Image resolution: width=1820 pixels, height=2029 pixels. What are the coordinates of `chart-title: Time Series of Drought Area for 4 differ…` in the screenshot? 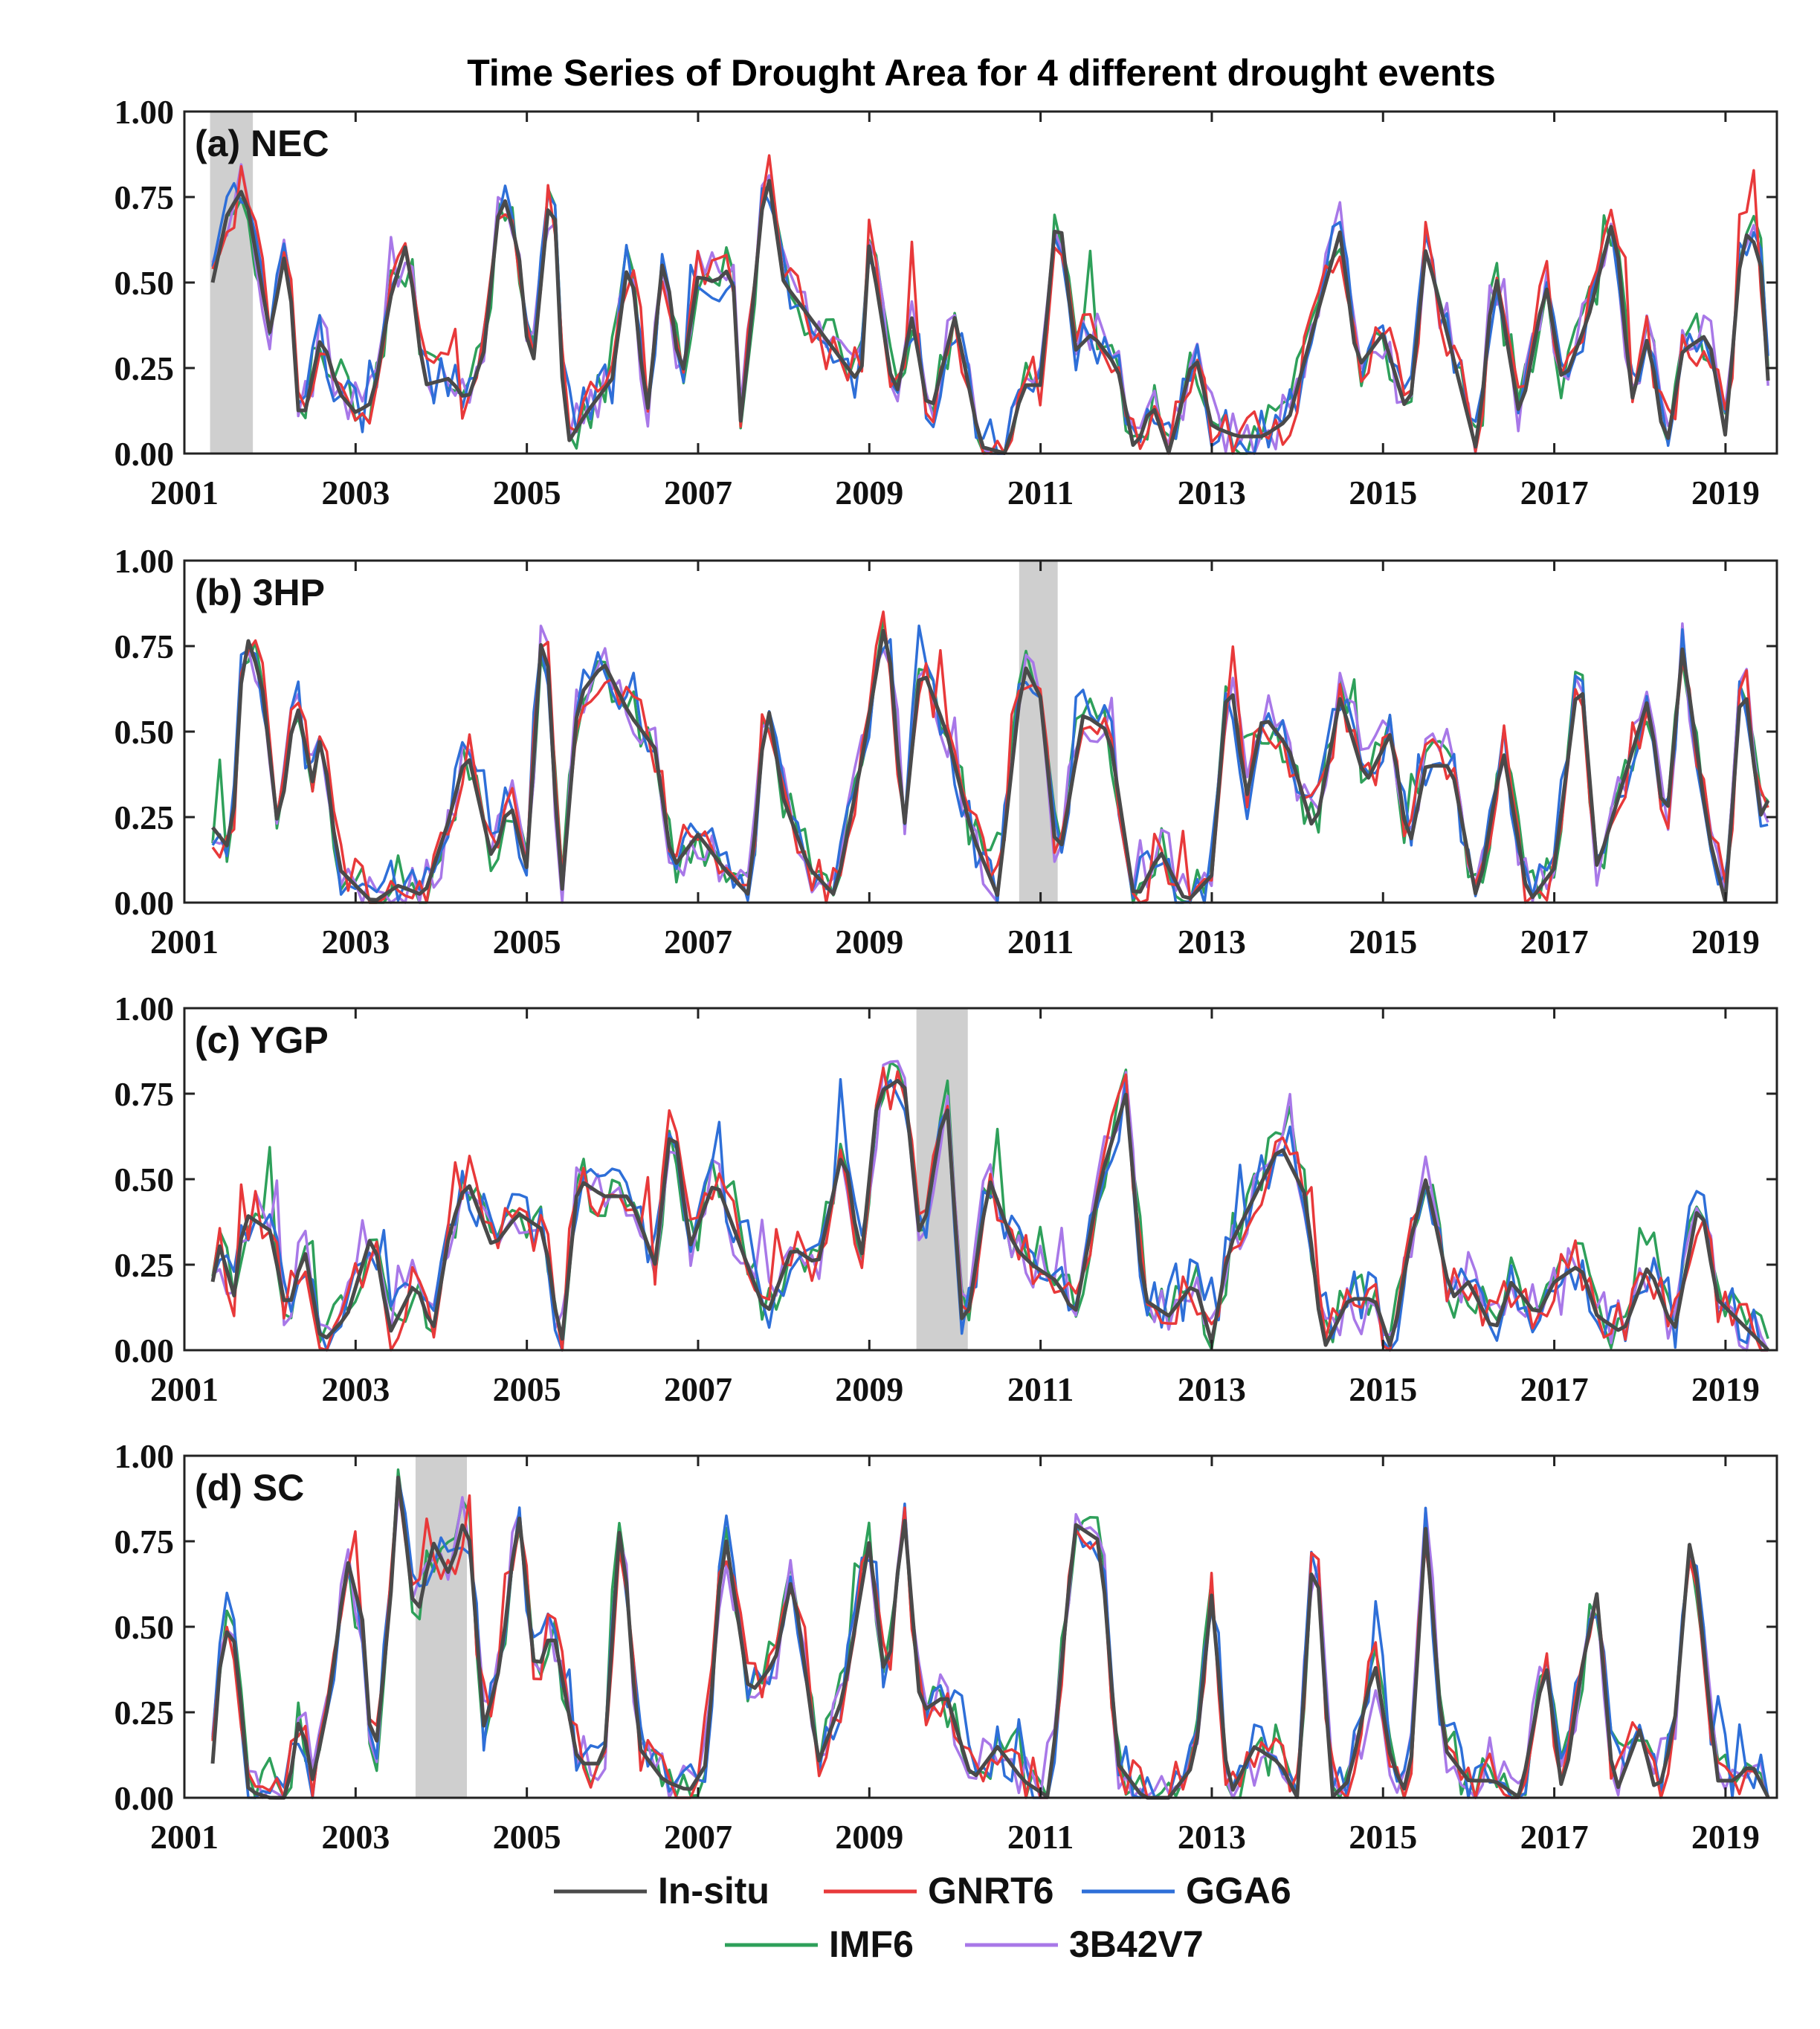 It's located at (981, 73).